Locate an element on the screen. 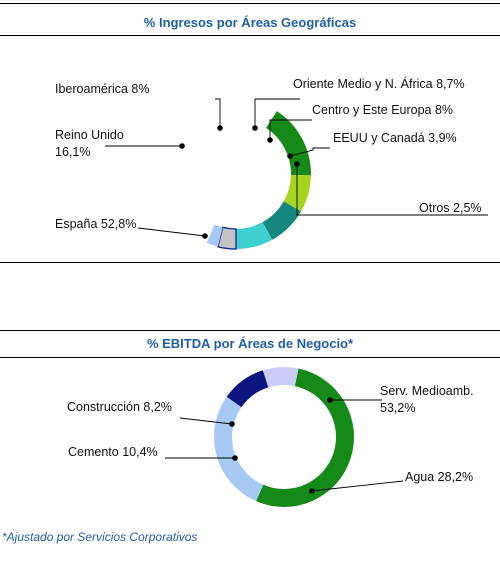  pie-slice-otros is located at coordinates (214, 235).